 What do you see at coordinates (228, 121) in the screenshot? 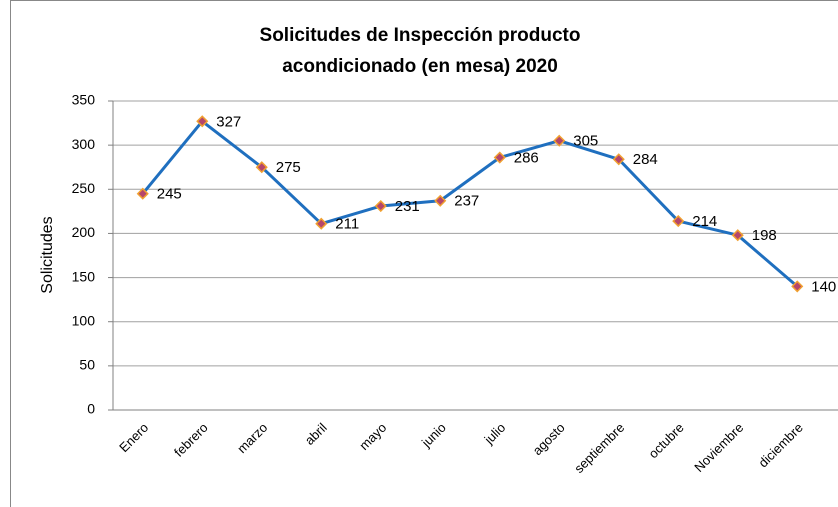
I see `data-label: 327` at bounding box center [228, 121].